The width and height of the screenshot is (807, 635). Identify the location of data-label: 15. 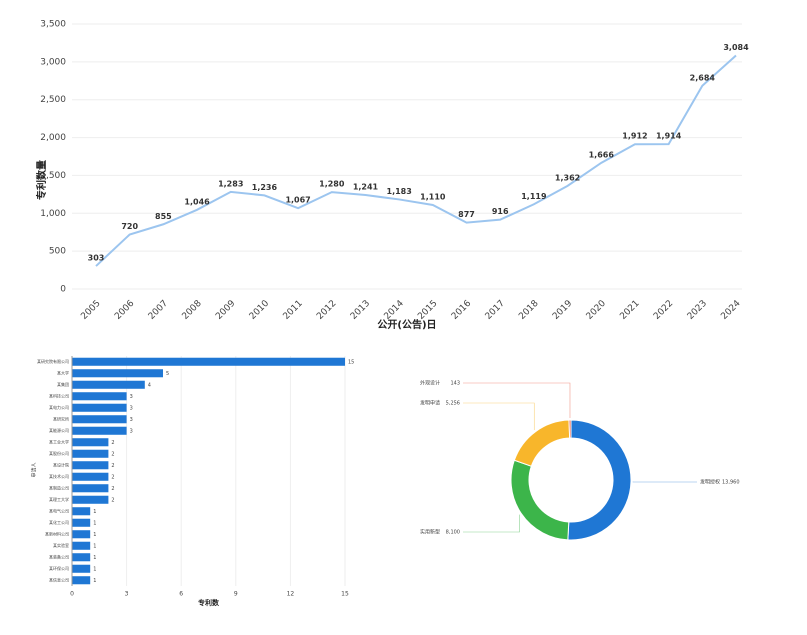
(351, 362).